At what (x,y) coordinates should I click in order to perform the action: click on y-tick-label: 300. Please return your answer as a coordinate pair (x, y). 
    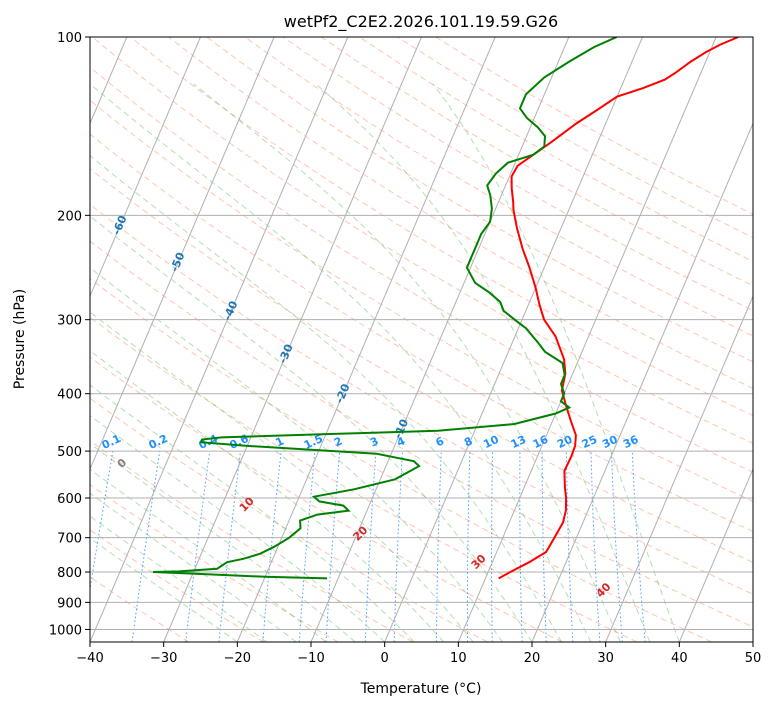
    Looking at the image, I should click on (69, 321).